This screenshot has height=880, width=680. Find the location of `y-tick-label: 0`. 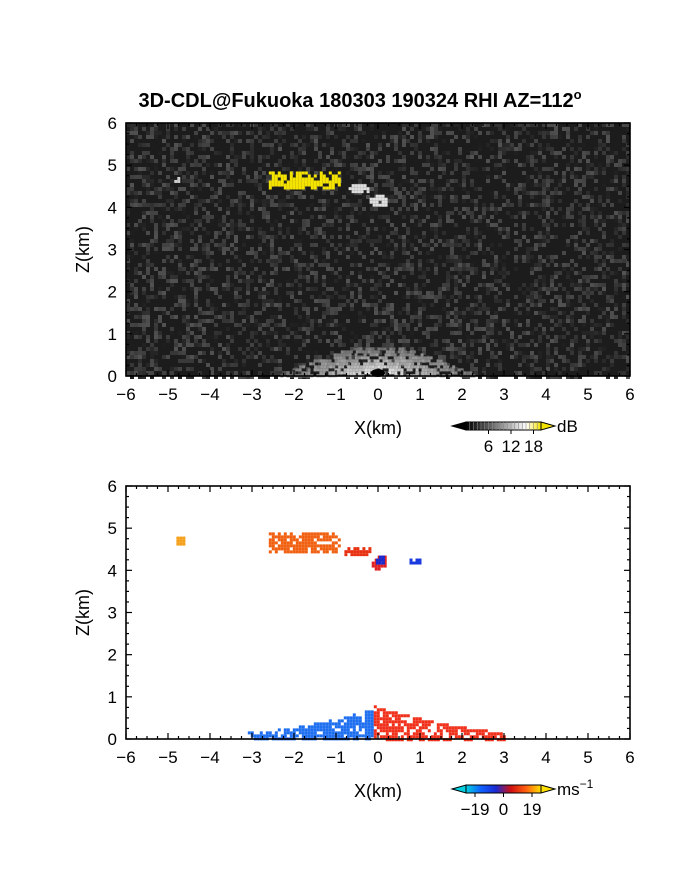

y-tick-label: 0 is located at coordinates (112, 376).